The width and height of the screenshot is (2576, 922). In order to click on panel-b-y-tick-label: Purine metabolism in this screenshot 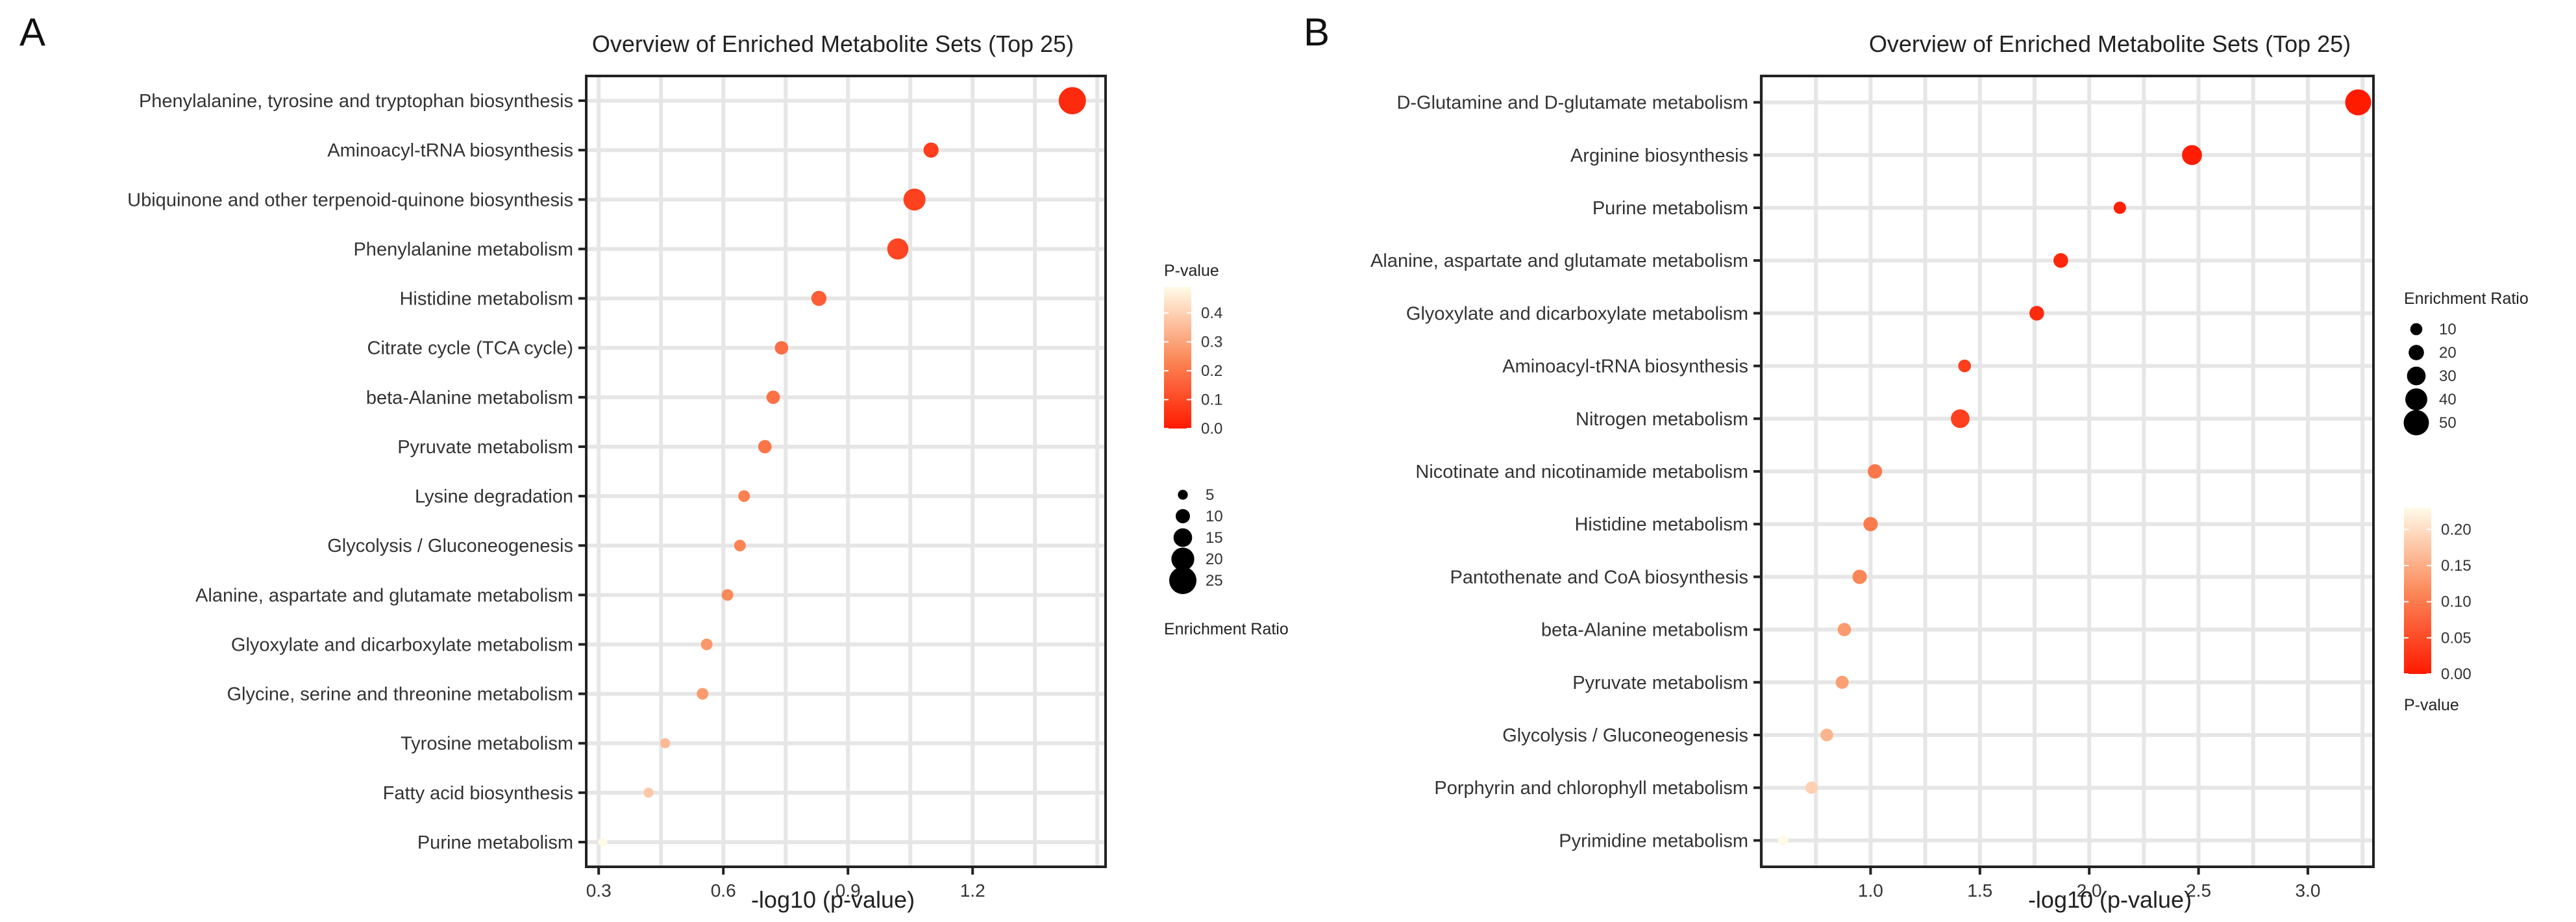, I will do `click(1670, 208)`.